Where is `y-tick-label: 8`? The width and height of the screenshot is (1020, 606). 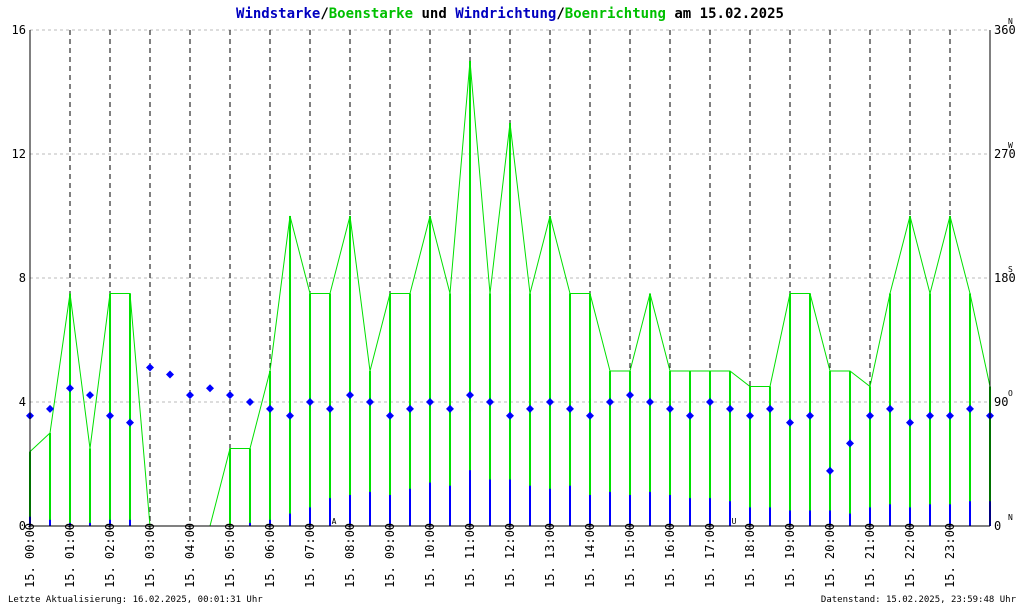
y-tick-label: 8 is located at coordinates (22, 278).